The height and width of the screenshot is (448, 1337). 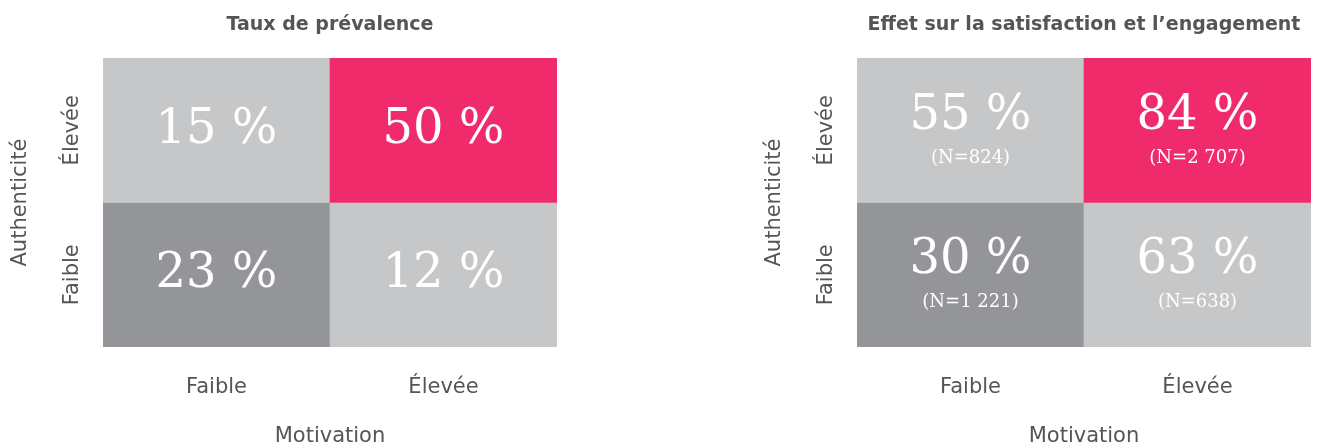 What do you see at coordinates (216, 270) in the screenshot?
I see `data-label: 23 %` at bounding box center [216, 270].